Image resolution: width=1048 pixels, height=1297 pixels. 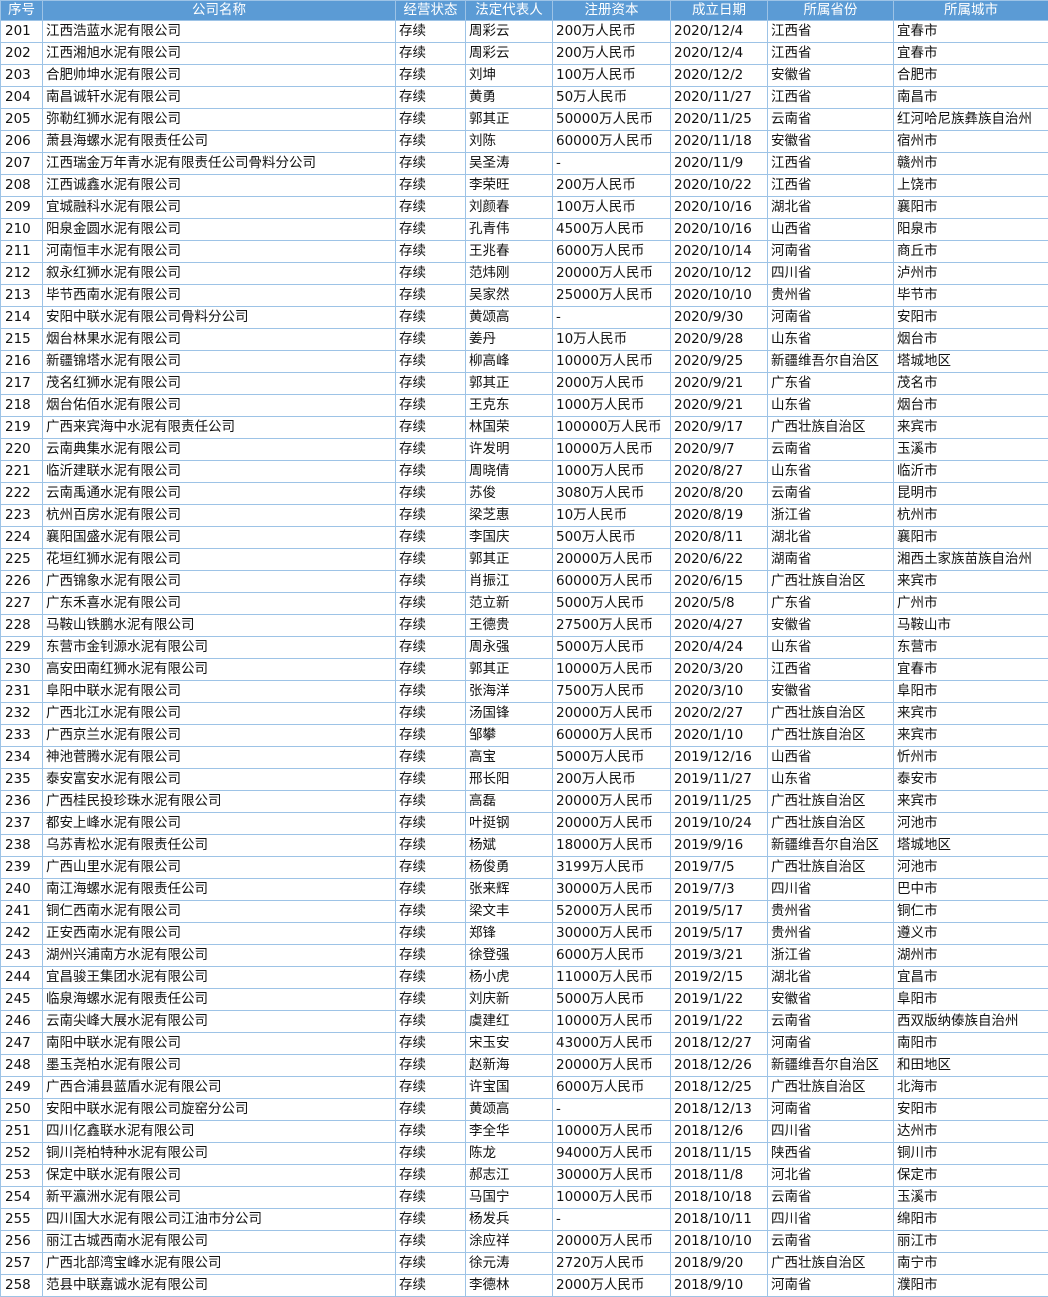 I want to click on cell-city: 宜昌市, so click(x=970, y=977).